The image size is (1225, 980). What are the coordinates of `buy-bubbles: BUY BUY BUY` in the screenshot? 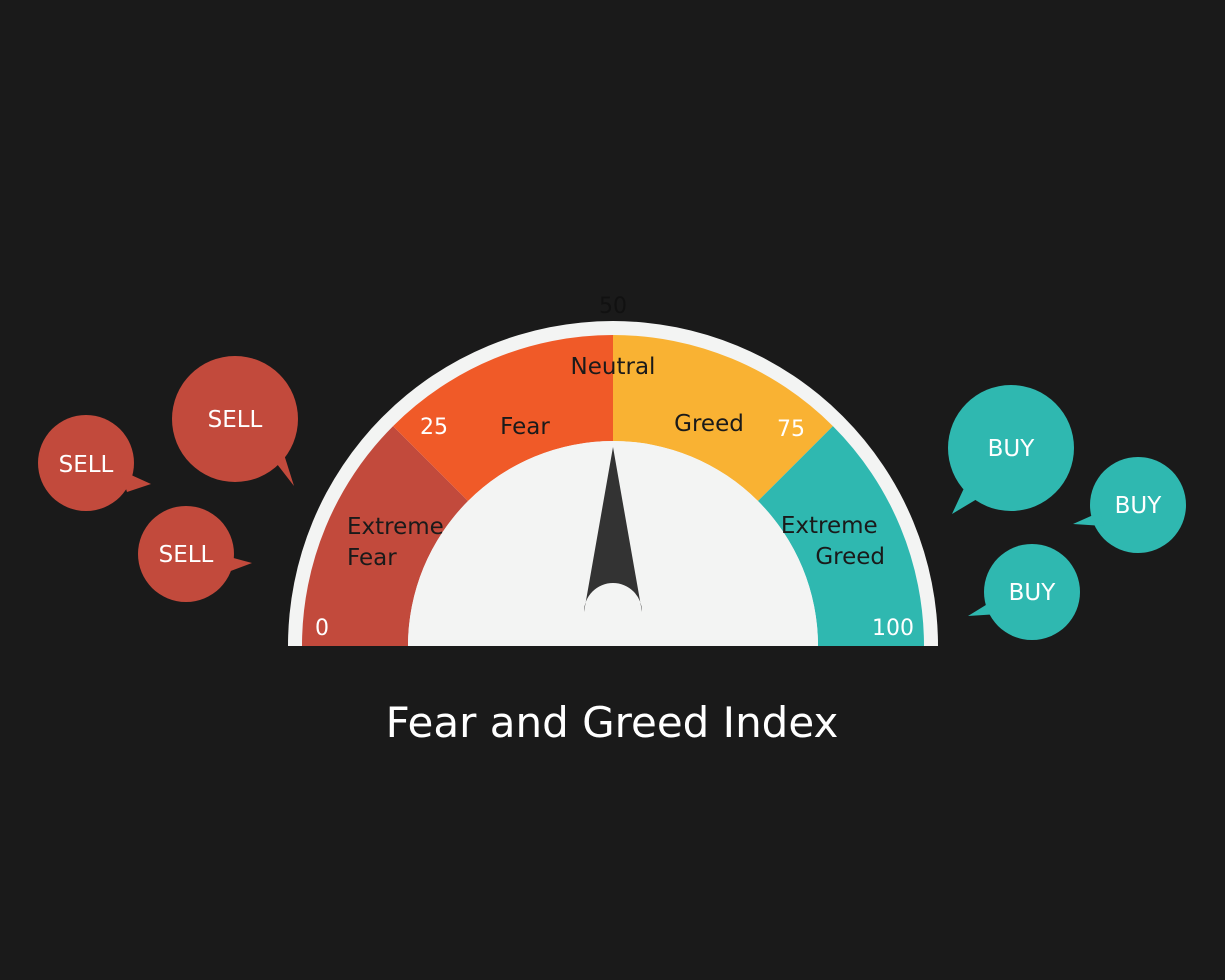 It's located at (1067, 512).